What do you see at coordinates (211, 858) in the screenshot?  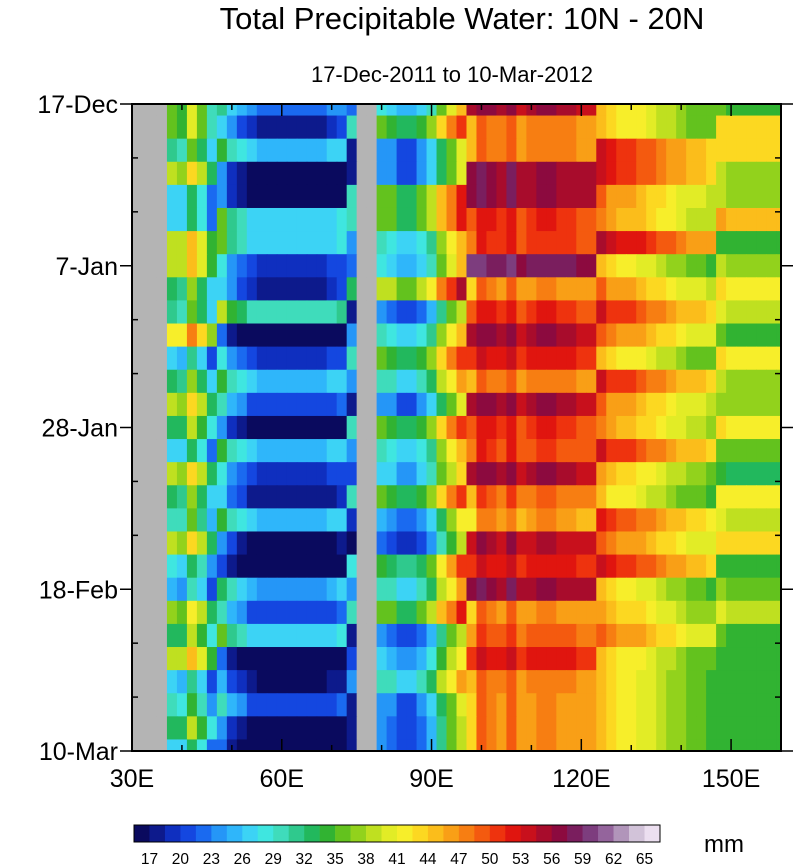 I see `colorbar-tick-label: 23` at bounding box center [211, 858].